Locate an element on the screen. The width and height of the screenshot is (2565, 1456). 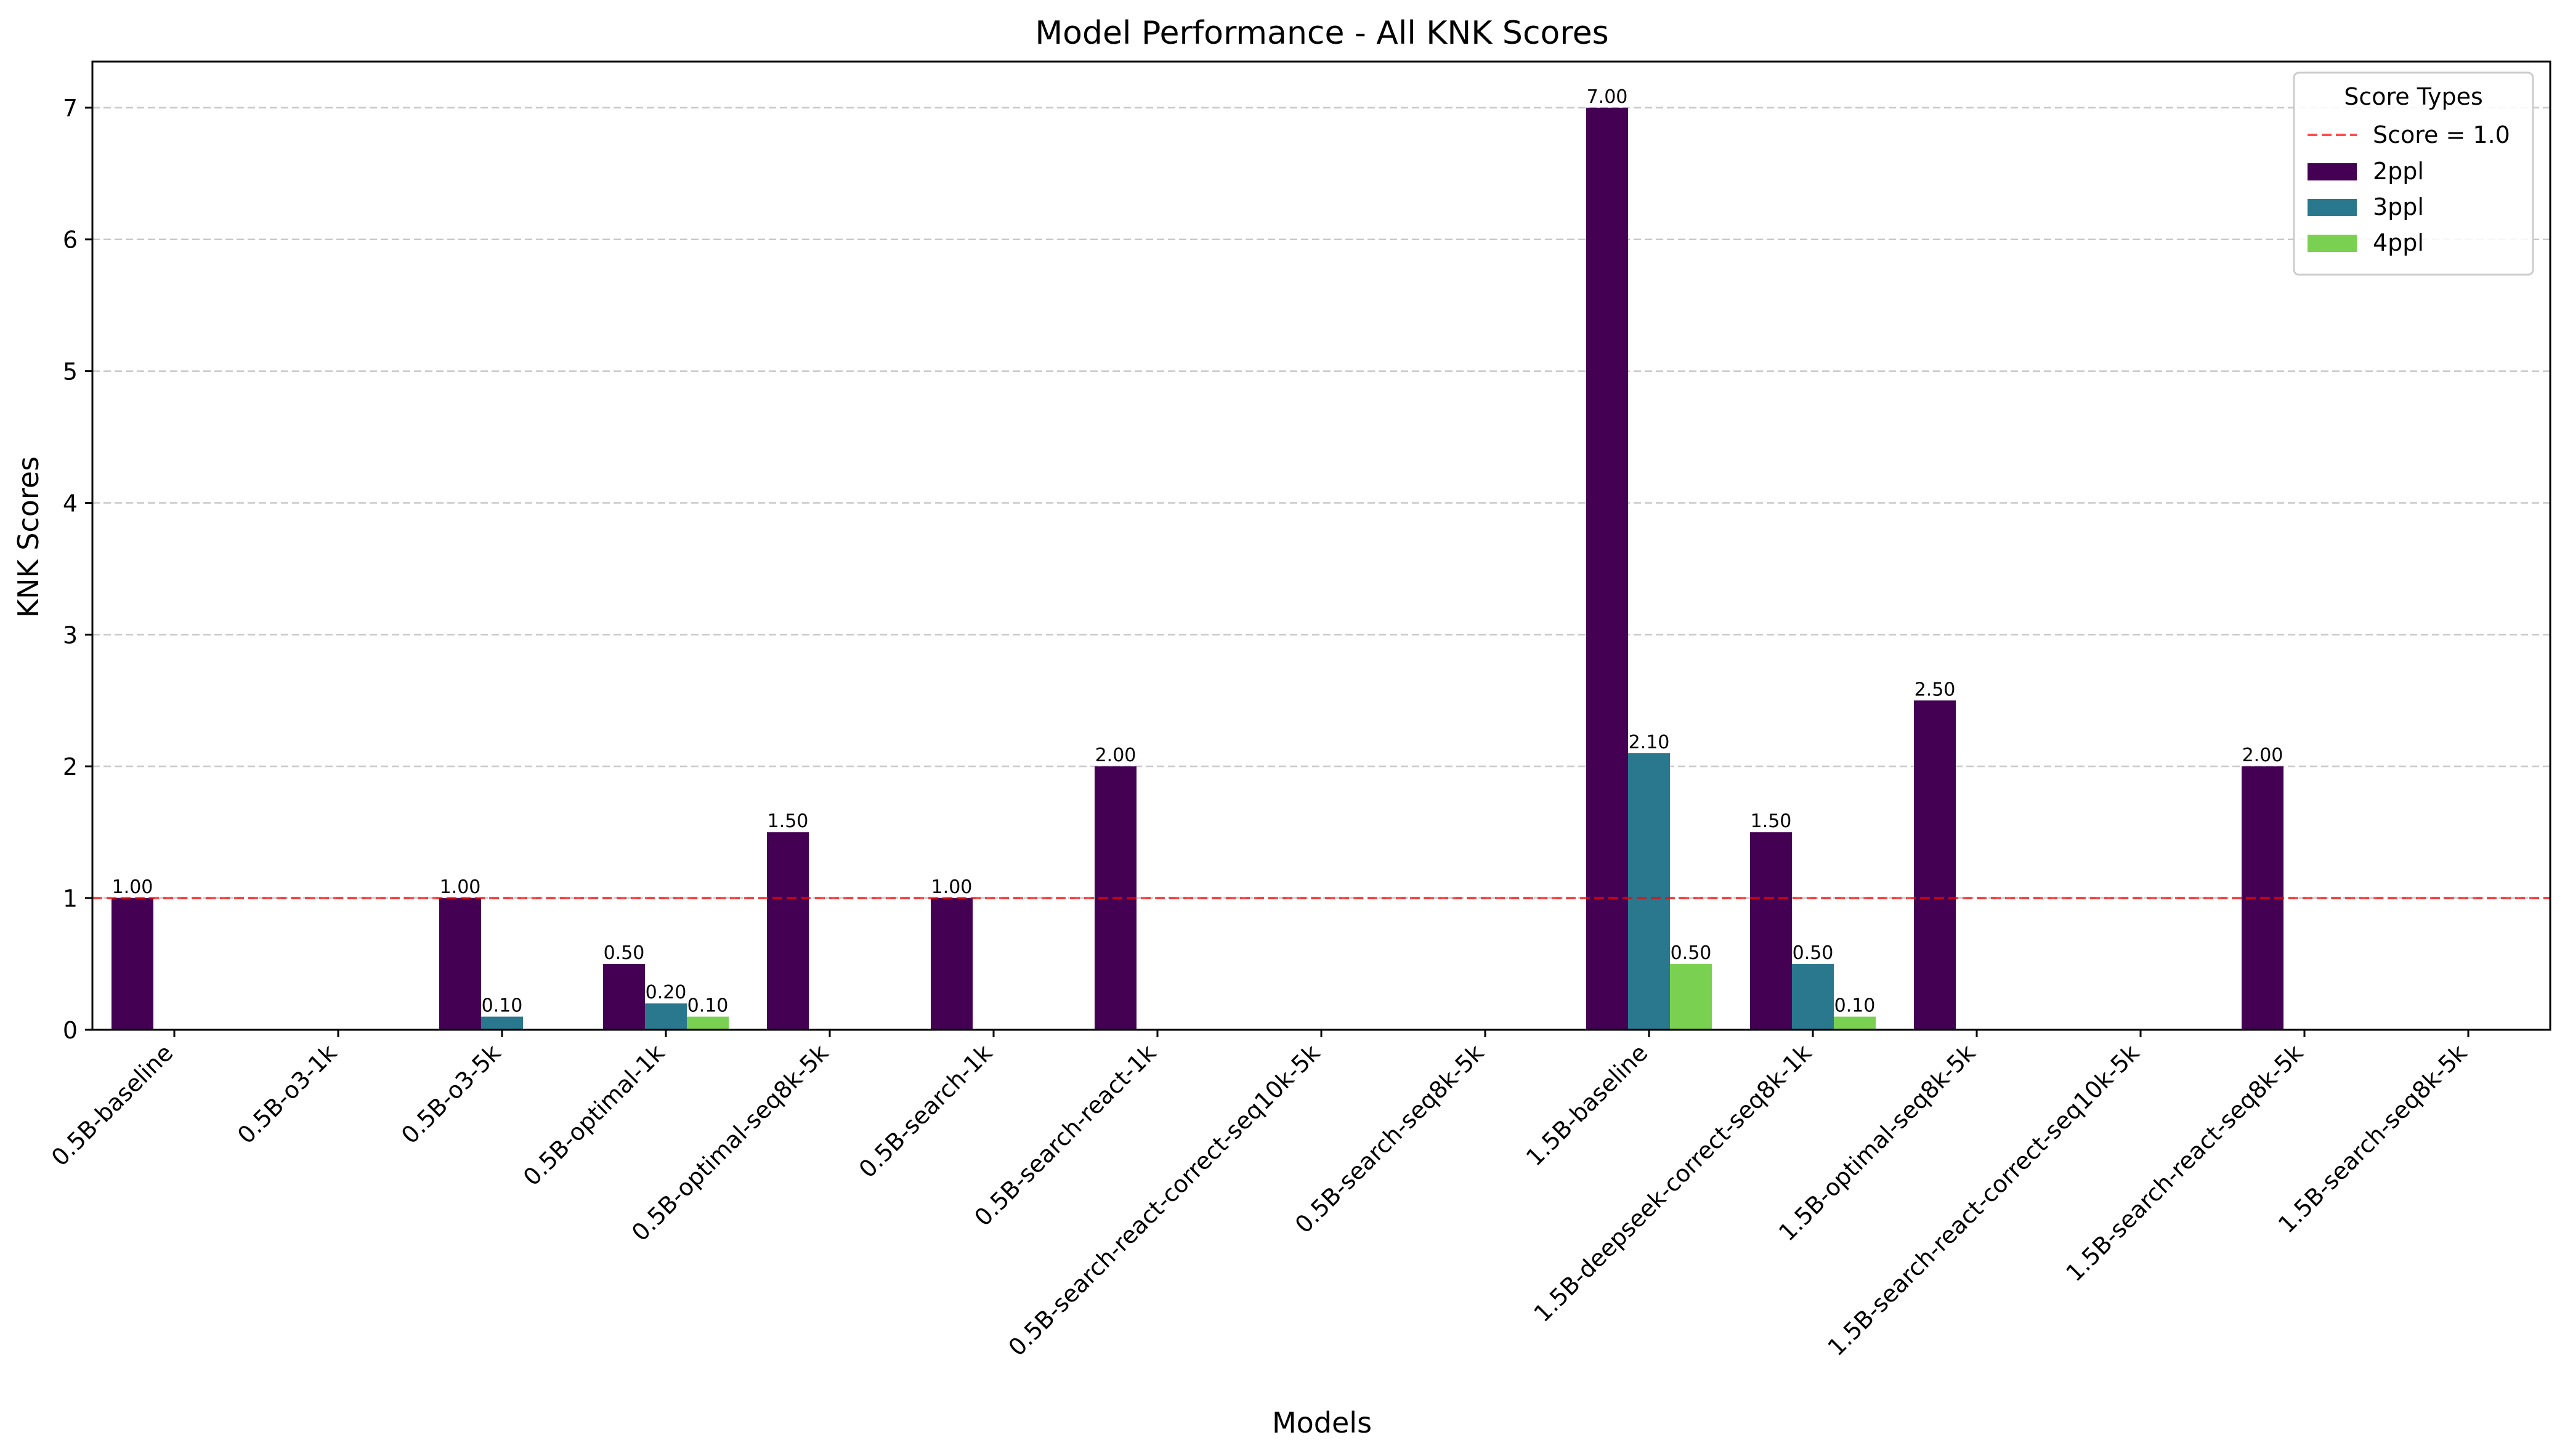
legend-swatch-2ppl is located at coordinates (2332, 172).